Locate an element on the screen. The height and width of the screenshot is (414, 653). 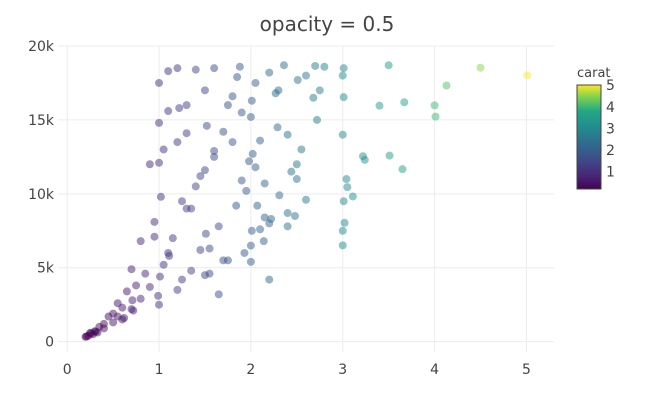
chart-title: opacity = 0.5 is located at coordinates (327, 24).